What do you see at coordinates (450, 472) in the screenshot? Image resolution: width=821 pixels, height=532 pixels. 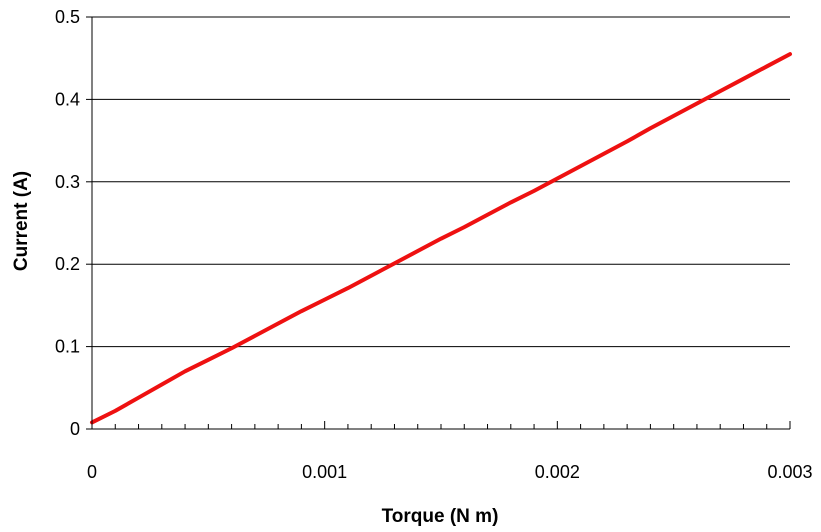 I see `x-tick-labels: 0 0.001 0.002 0.003` at bounding box center [450, 472].